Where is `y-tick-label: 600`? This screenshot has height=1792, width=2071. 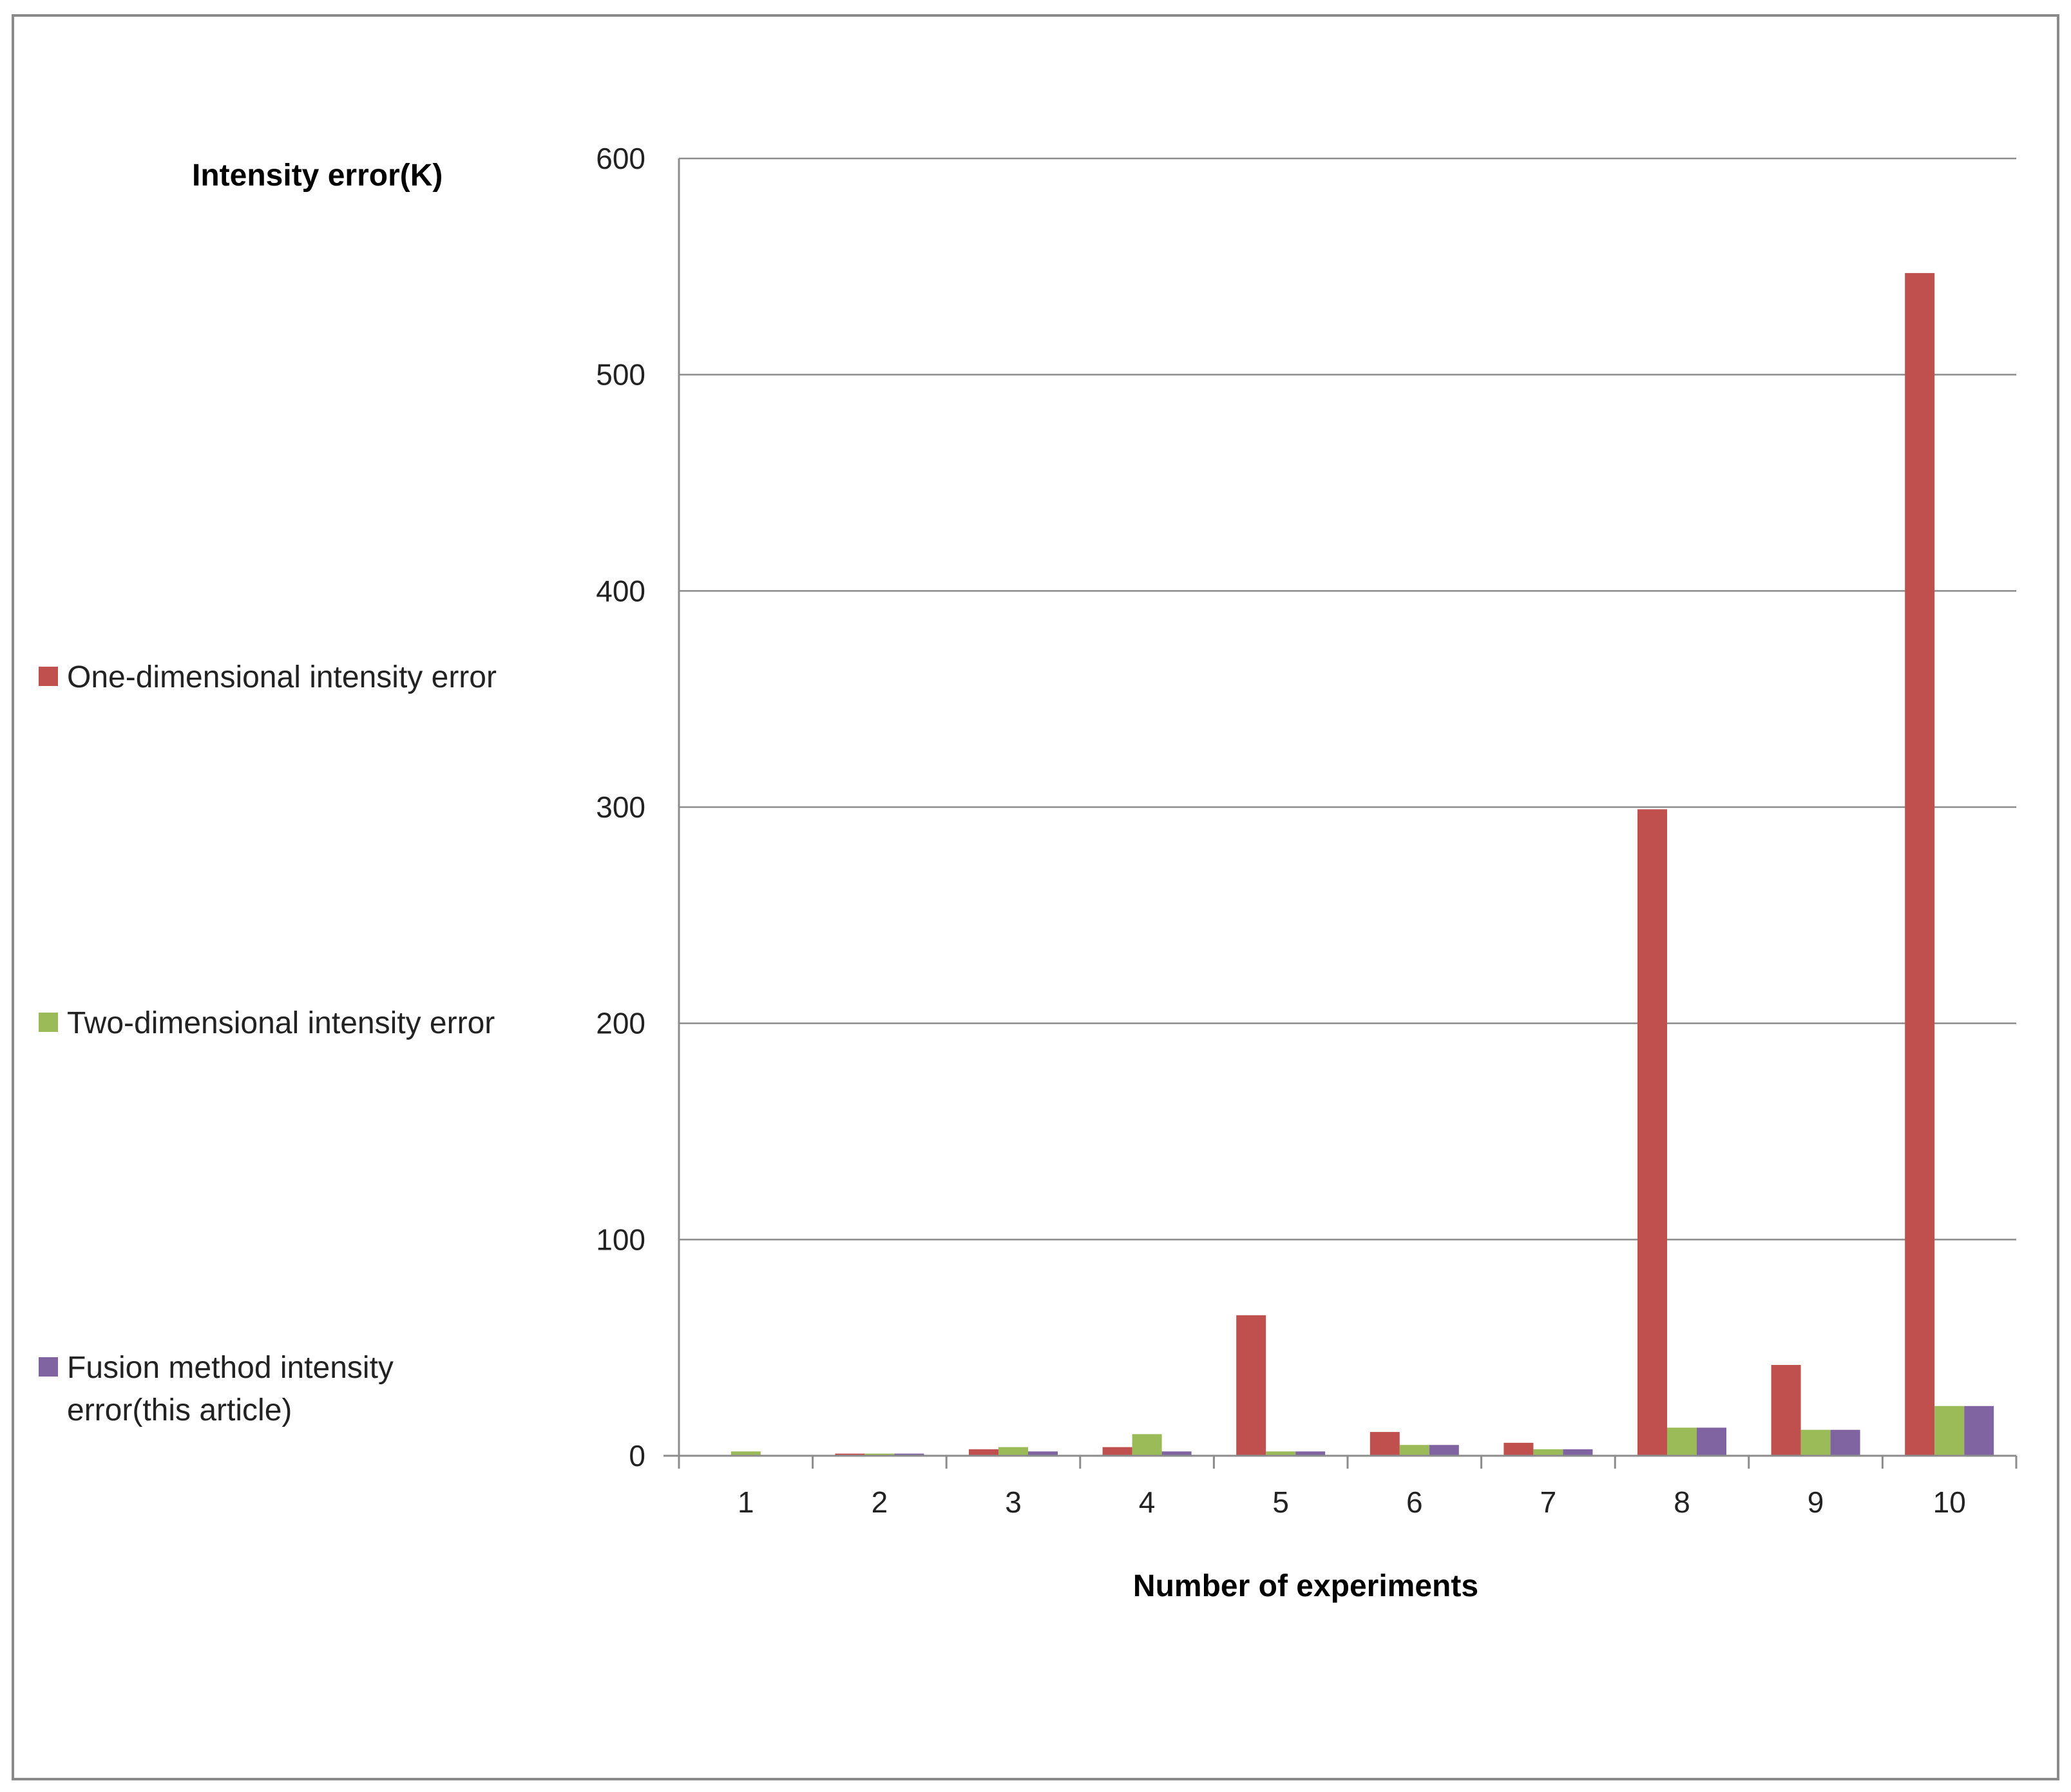
y-tick-label: 600 is located at coordinates (620, 159).